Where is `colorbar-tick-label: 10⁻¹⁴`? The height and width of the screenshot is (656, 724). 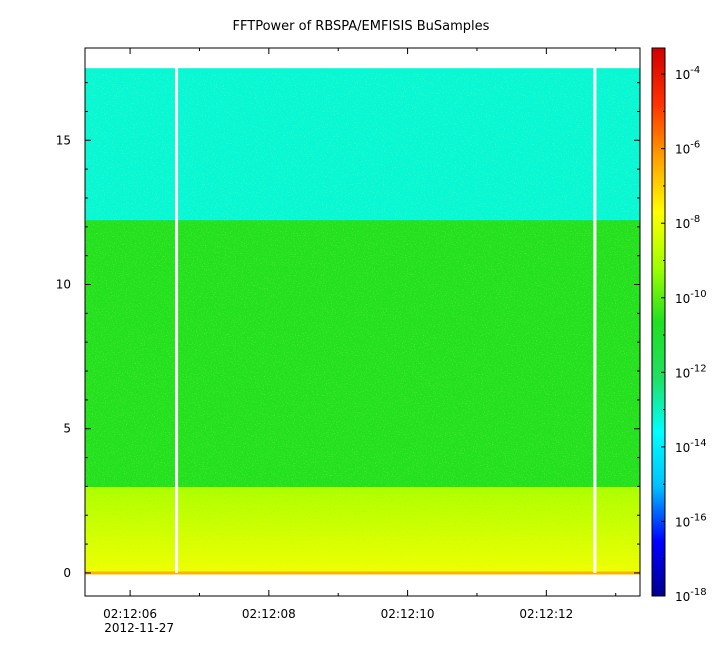 colorbar-tick-label: 10⁻¹⁴ is located at coordinates (691, 446).